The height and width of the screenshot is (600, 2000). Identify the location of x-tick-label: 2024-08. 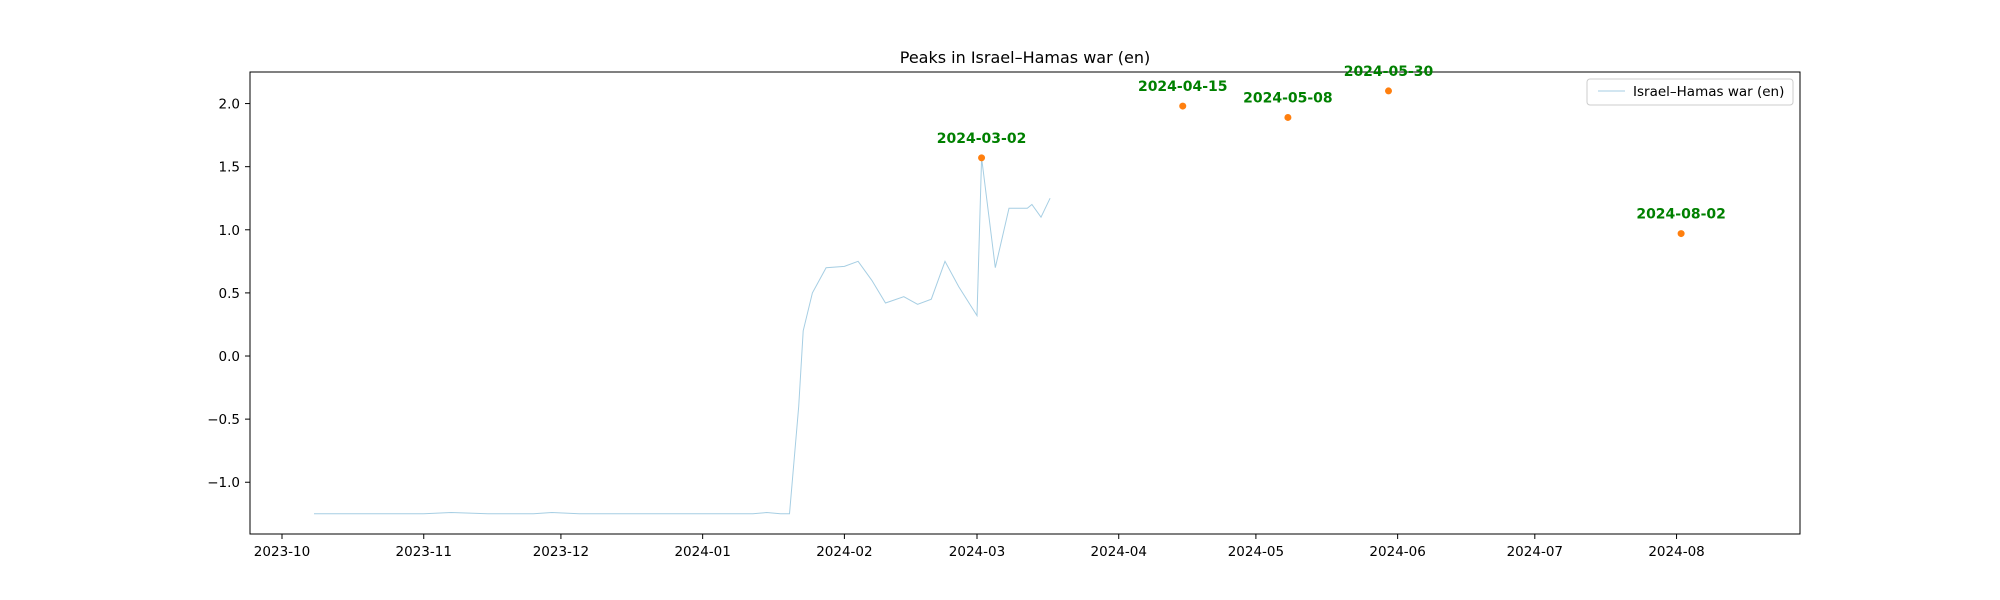
(1676, 552).